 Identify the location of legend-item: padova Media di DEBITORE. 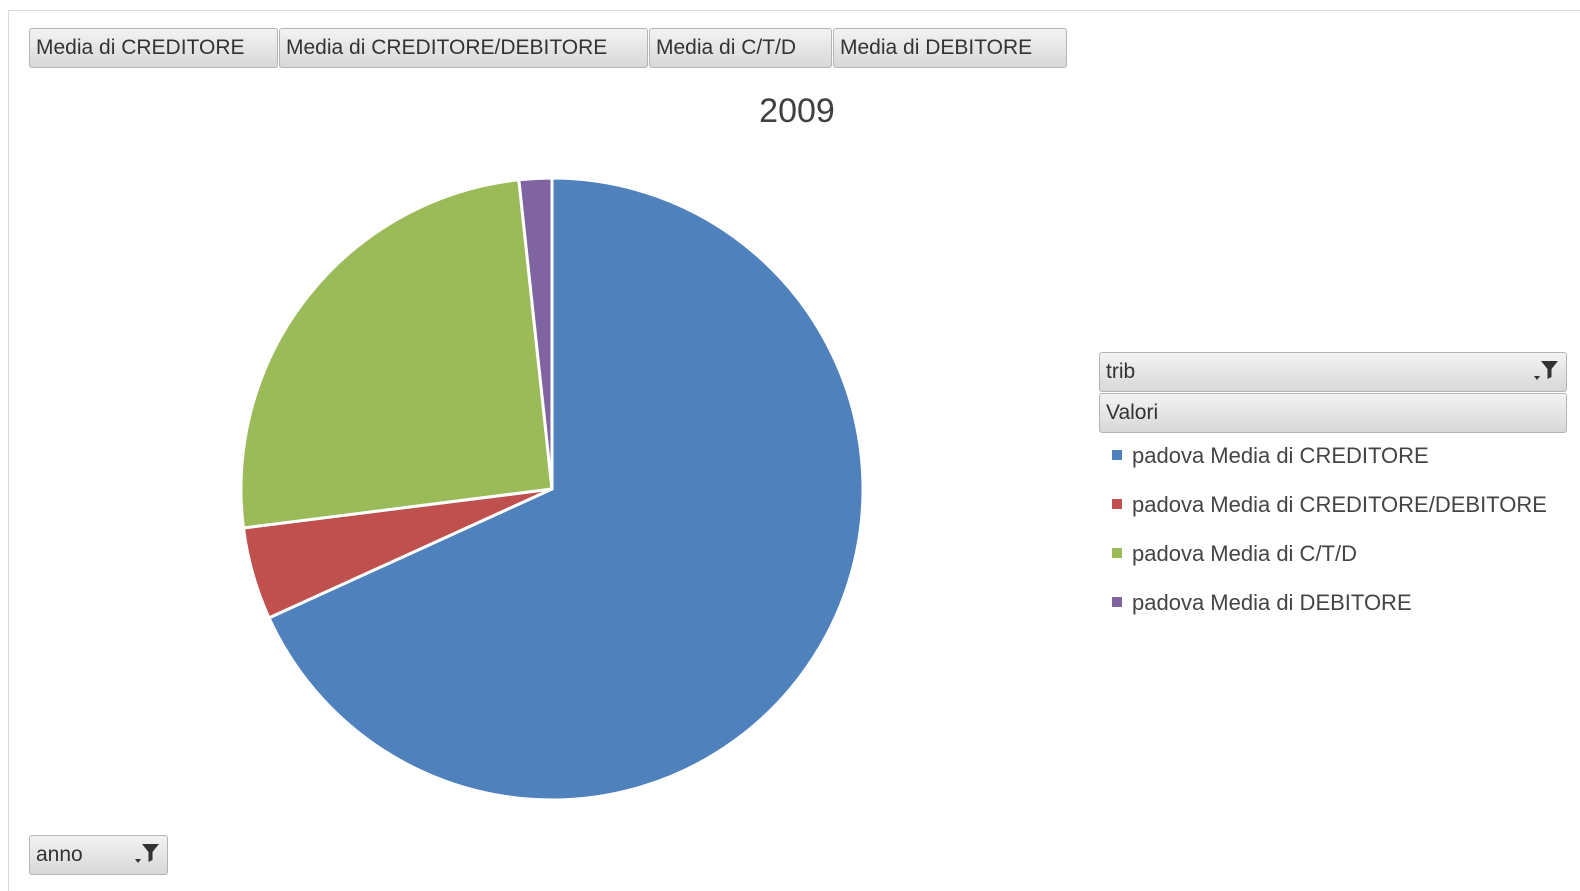
(1262, 603).